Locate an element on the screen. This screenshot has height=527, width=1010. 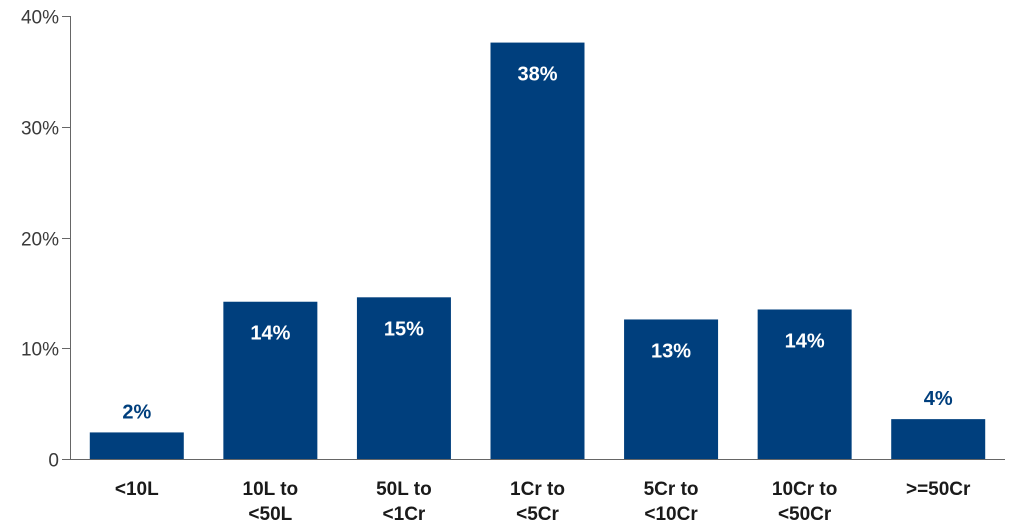
bar-data-label: 13% is located at coordinates (671, 351).